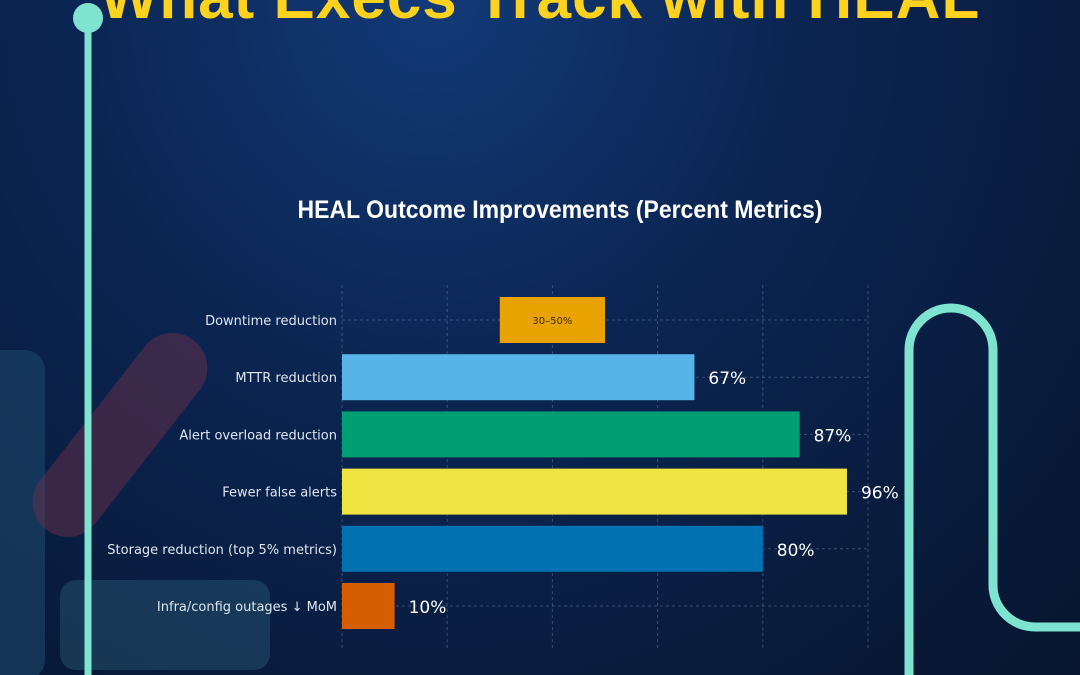 Image resolution: width=1080 pixels, height=675 pixels. I want to click on bar-data-label: 87%, so click(833, 436).